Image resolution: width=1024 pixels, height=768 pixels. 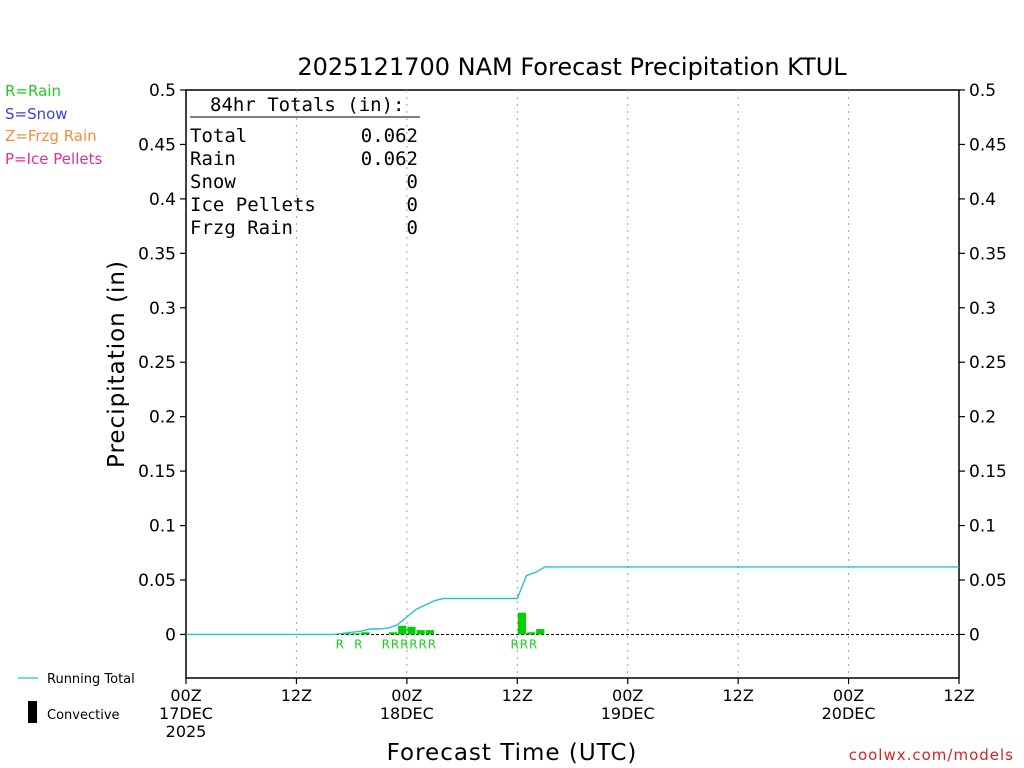 What do you see at coordinates (186, 713) in the screenshot?
I see `x-tick-label-0-1: 17DEC` at bounding box center [186, 713].